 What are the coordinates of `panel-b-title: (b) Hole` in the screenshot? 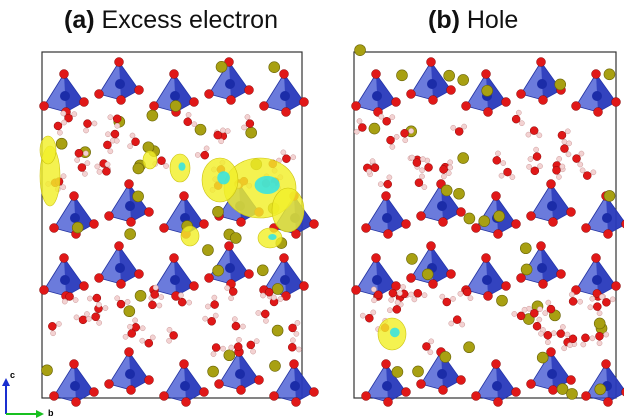 It's located at (473, 20).